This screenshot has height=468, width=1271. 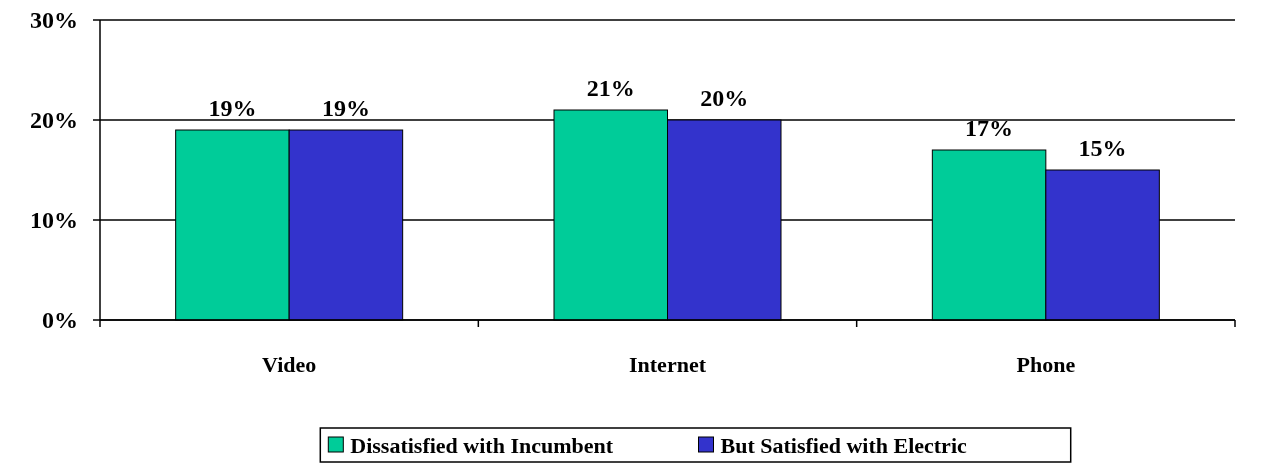 I want to click on legend-label: But Satisfied with Electric, so click(x=843, y=445).